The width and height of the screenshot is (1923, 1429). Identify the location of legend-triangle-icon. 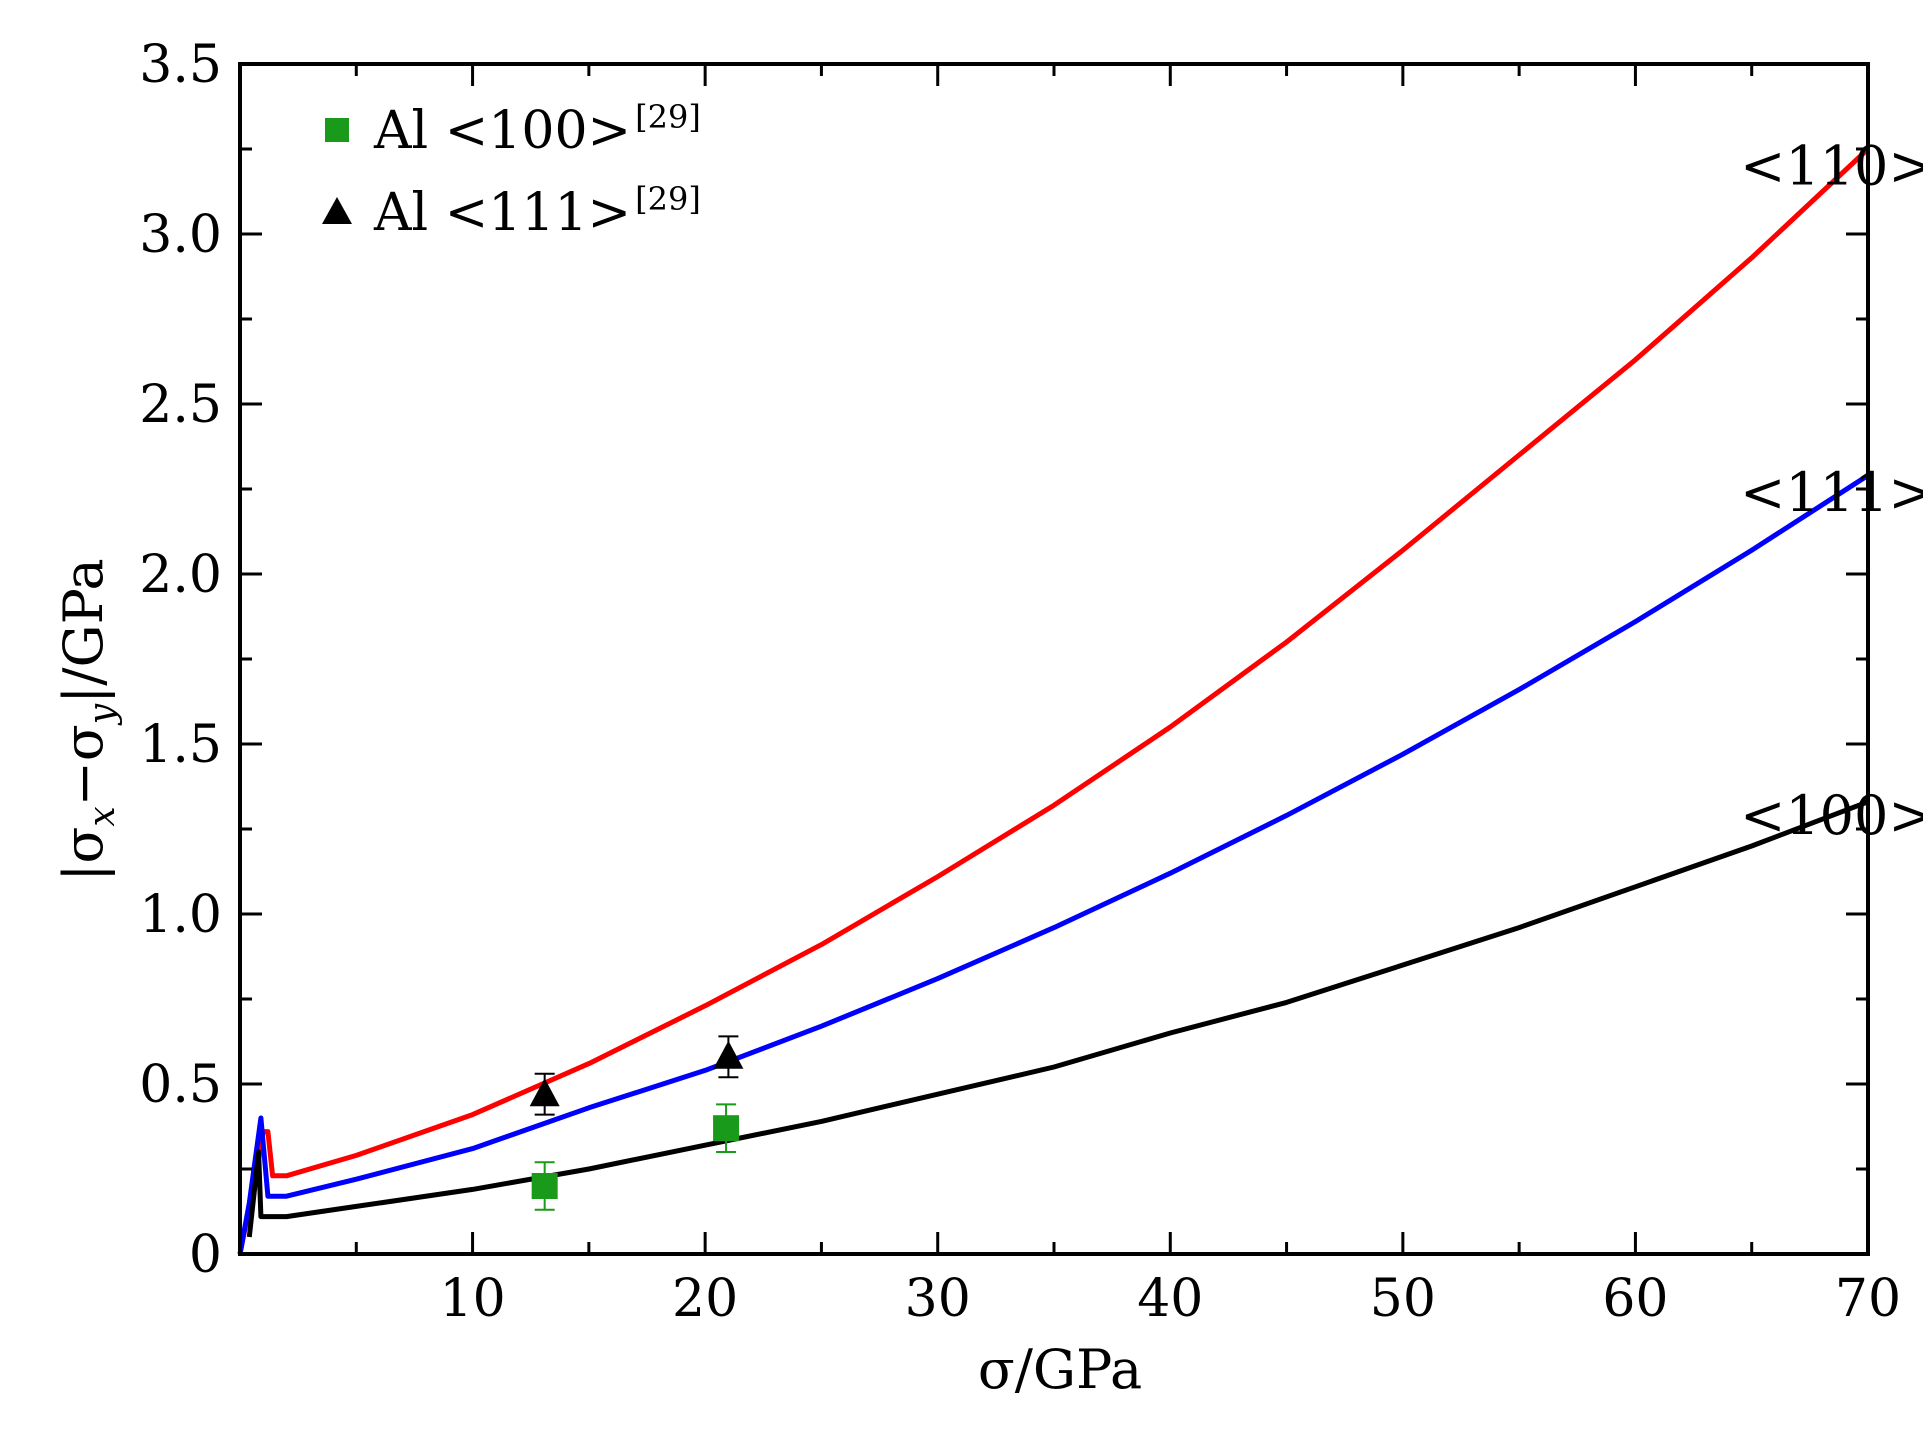
(337, 210).